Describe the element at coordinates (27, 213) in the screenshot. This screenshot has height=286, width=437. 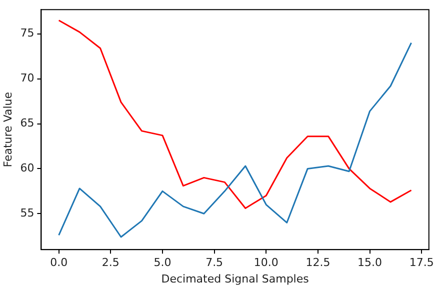
I see `y-tick-label: 55` at that location.